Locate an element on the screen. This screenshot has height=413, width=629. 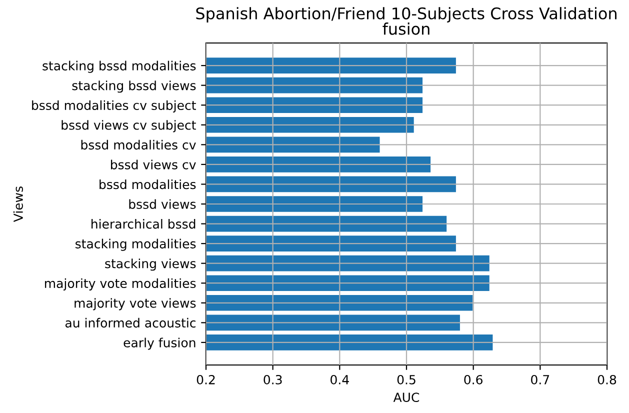
y-tick-label: stacking bssd modalities is located at coordinates (119, 66).